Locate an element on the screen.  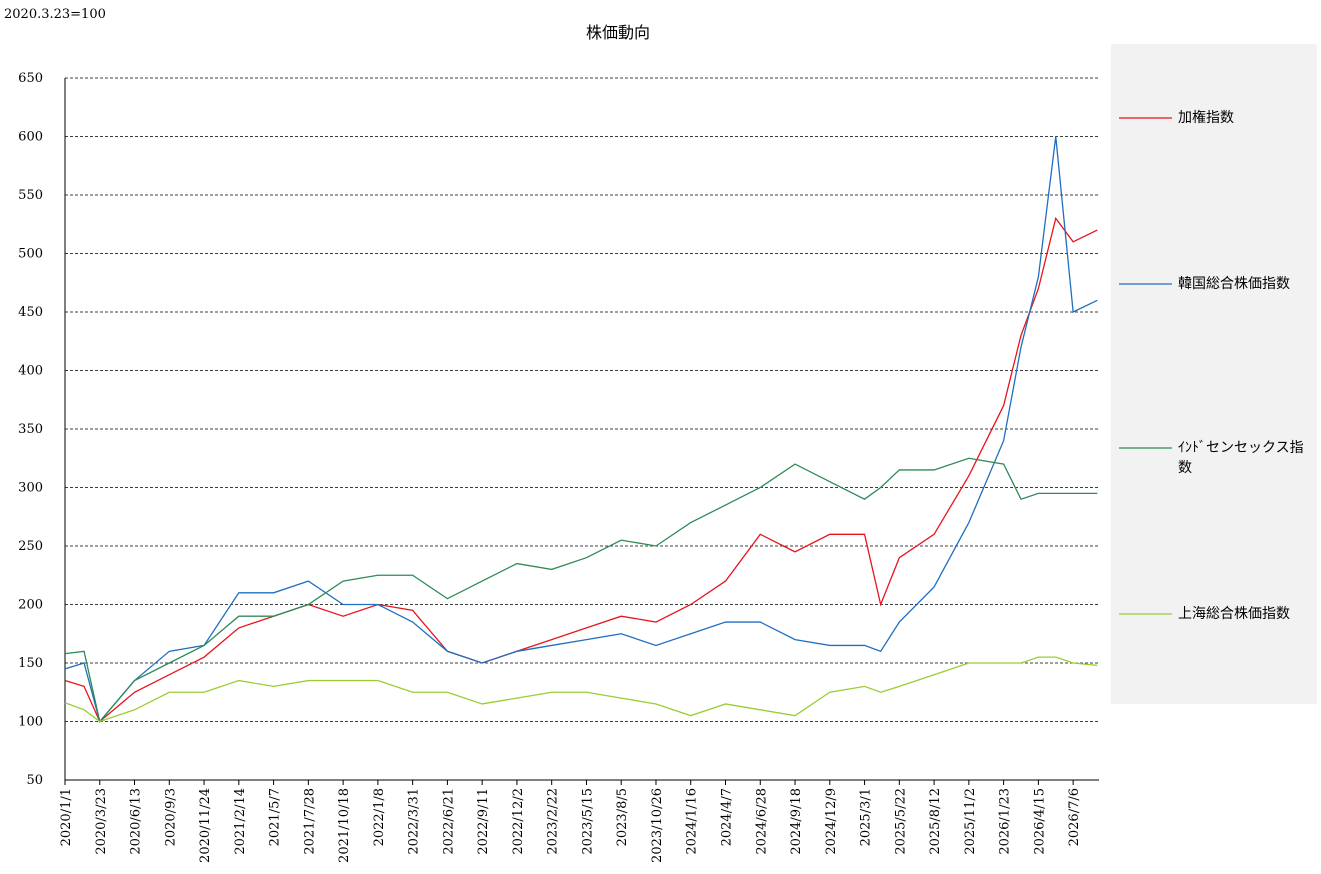
x-tick-label: 2021/5/7 is located at coordinates (275, 817).